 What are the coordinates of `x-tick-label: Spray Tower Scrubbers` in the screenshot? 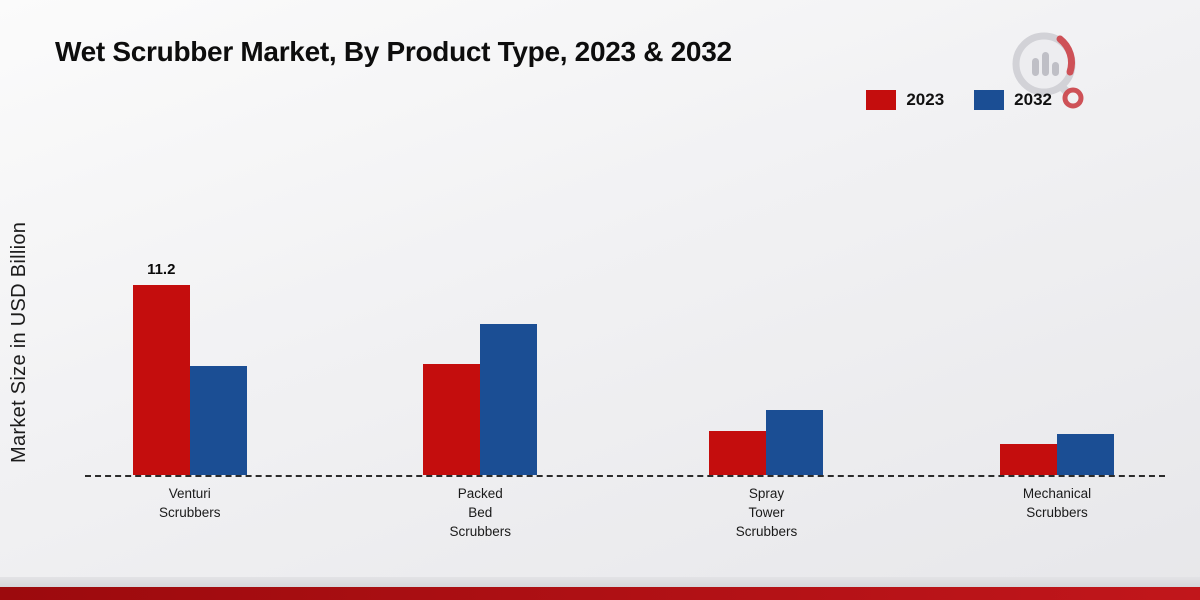 It's located at (766, 512).